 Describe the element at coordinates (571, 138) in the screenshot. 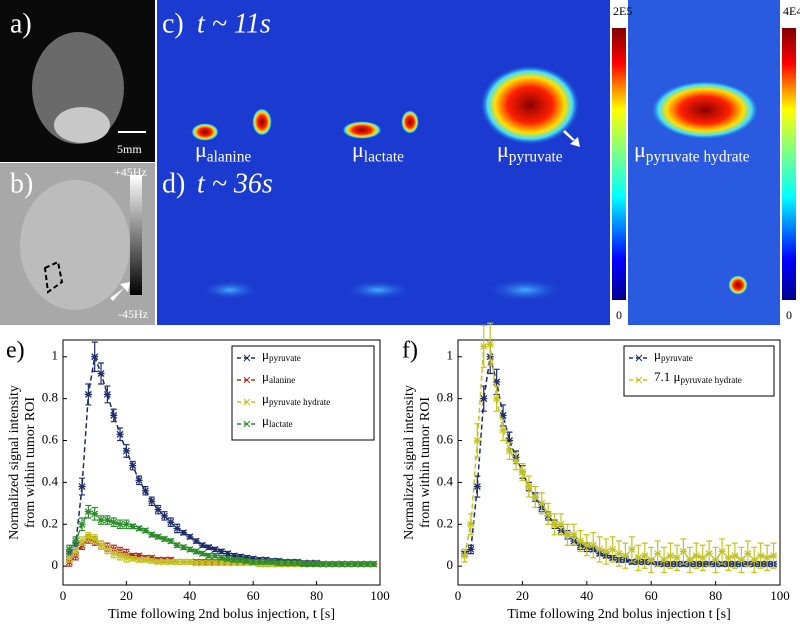

I see `arrow` at that location.